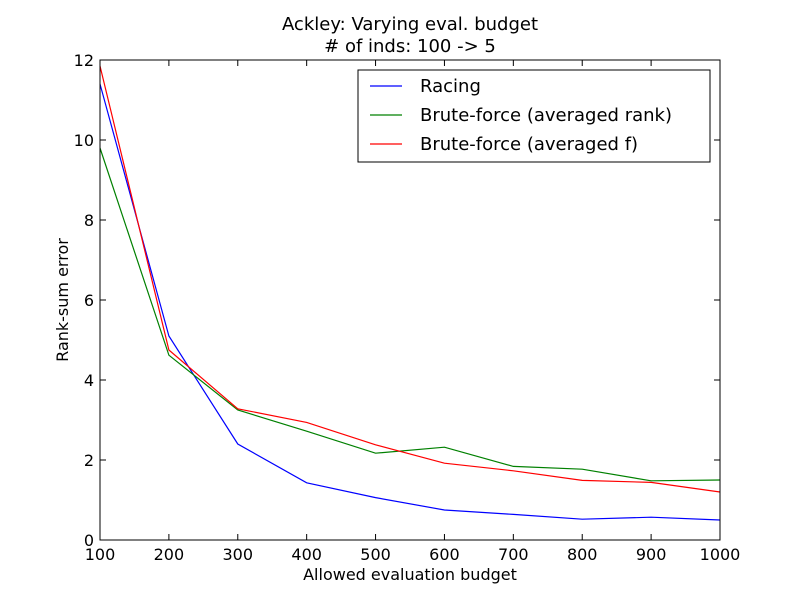 This screenshot has width=800, height=600. Describe the element at coordinates (89, 300) in the screenshot. I see `y-tick-label-6: 6` at that location.